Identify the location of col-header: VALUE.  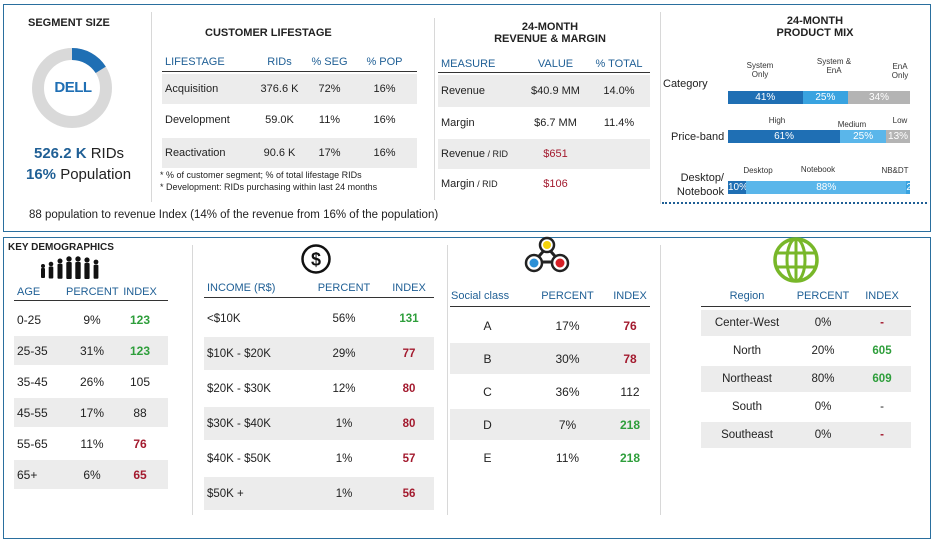
(555, 63).